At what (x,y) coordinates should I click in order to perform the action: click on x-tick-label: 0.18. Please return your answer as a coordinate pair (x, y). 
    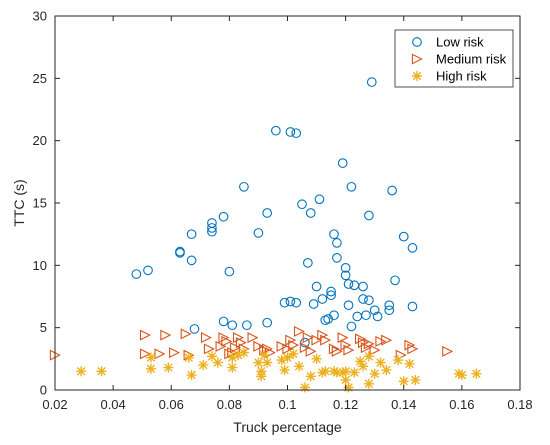
    Looking at the image, I should click on (519, 404).